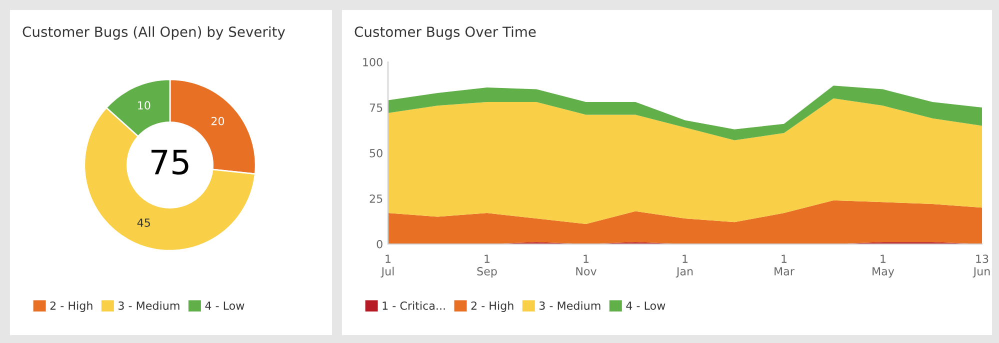 This screenshot has width=999, height=343. Describe the element at coordinates (372, 62) in the screenshot. I see `y-tick-label: 100` at that location.